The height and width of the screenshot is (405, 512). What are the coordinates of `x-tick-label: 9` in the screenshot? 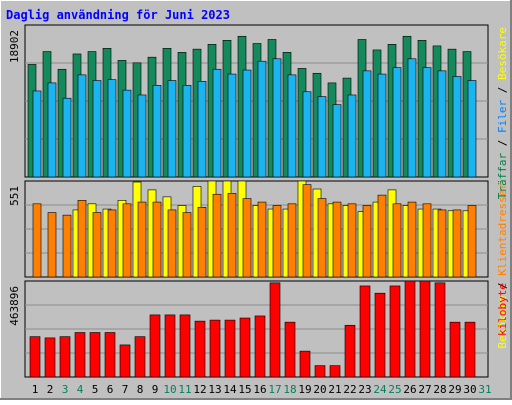 It's located at (155, 389).